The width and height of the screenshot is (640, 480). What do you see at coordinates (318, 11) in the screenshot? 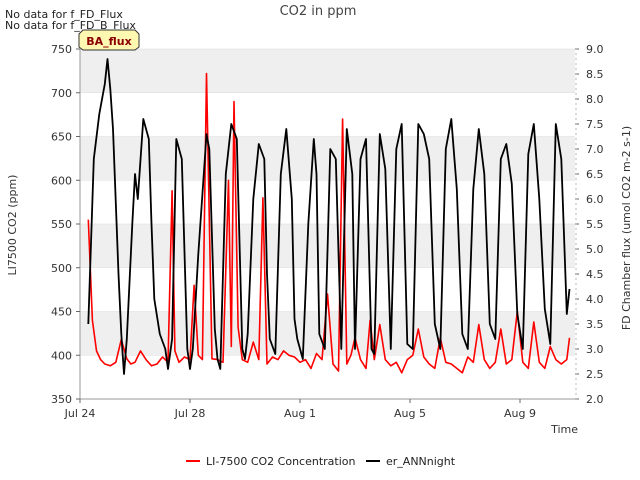
I see `chart-title: CO2 in ppm` at bounding box center [318, 11].